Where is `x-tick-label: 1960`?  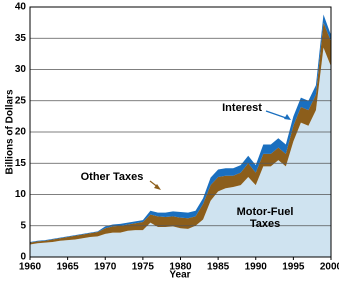
x-tick-label: 1960 is located at coordinates (30, 267).